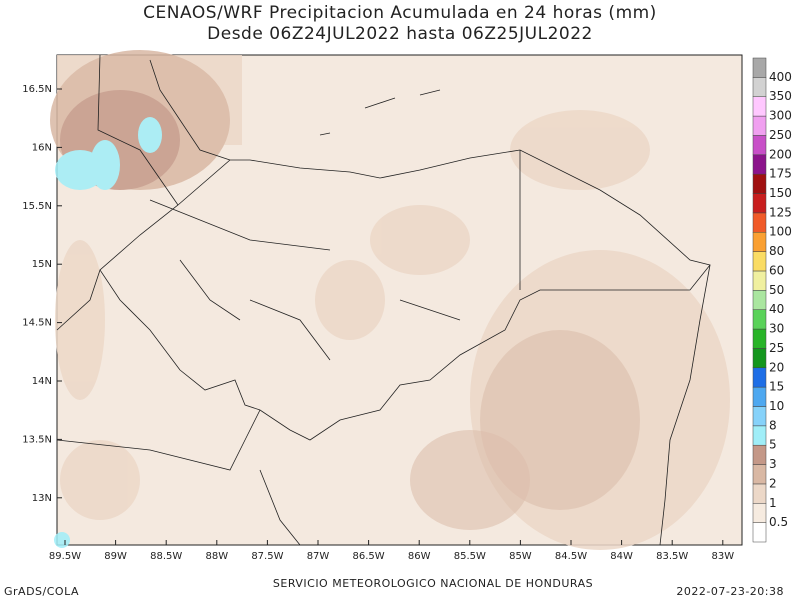  I want to click on lat-label: 15N, so click(42, 264).